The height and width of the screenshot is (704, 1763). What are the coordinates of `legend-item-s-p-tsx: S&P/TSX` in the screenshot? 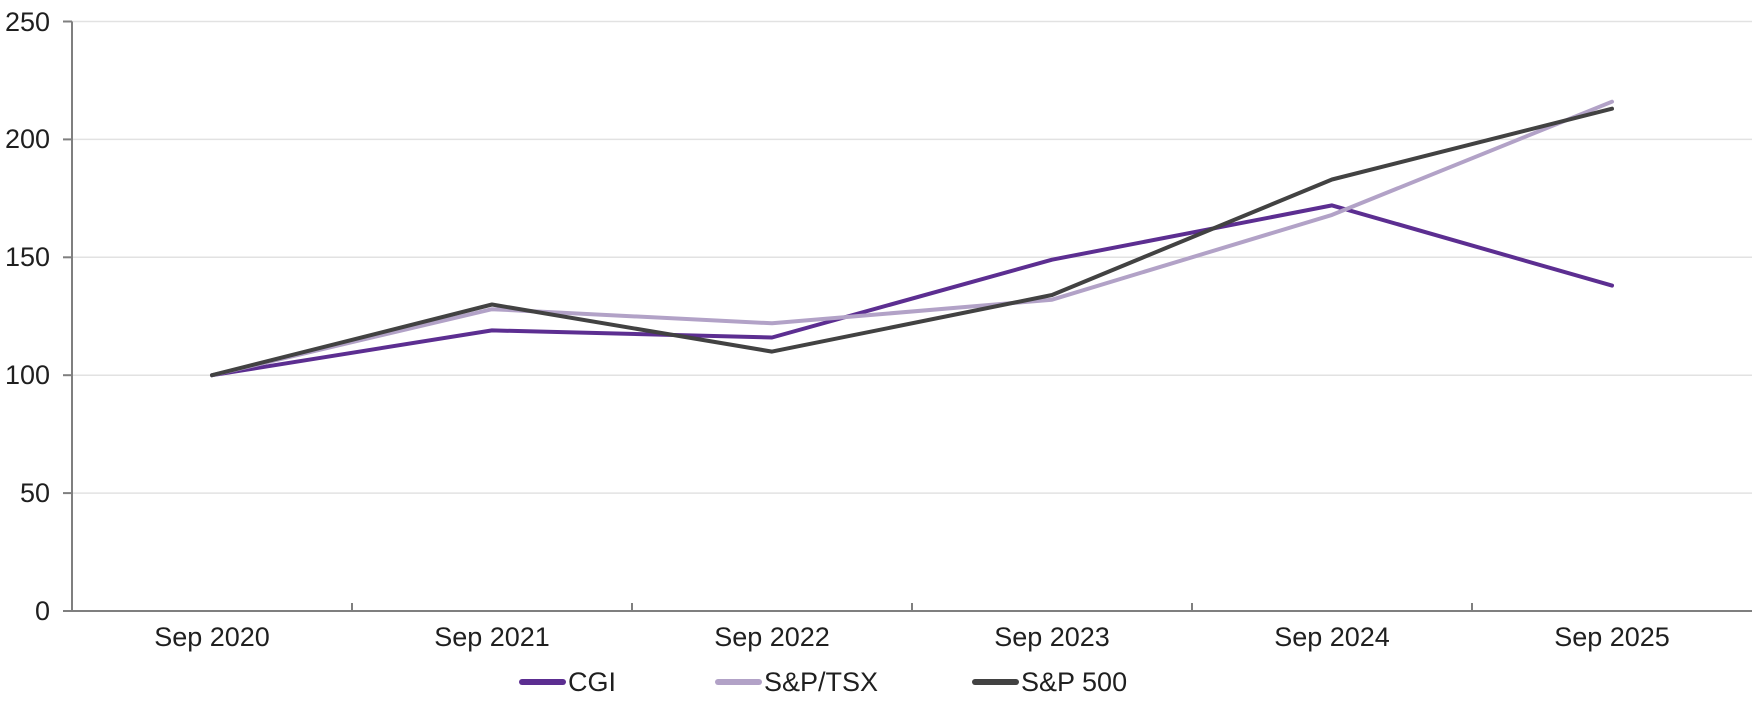 It's located at (796, 682).